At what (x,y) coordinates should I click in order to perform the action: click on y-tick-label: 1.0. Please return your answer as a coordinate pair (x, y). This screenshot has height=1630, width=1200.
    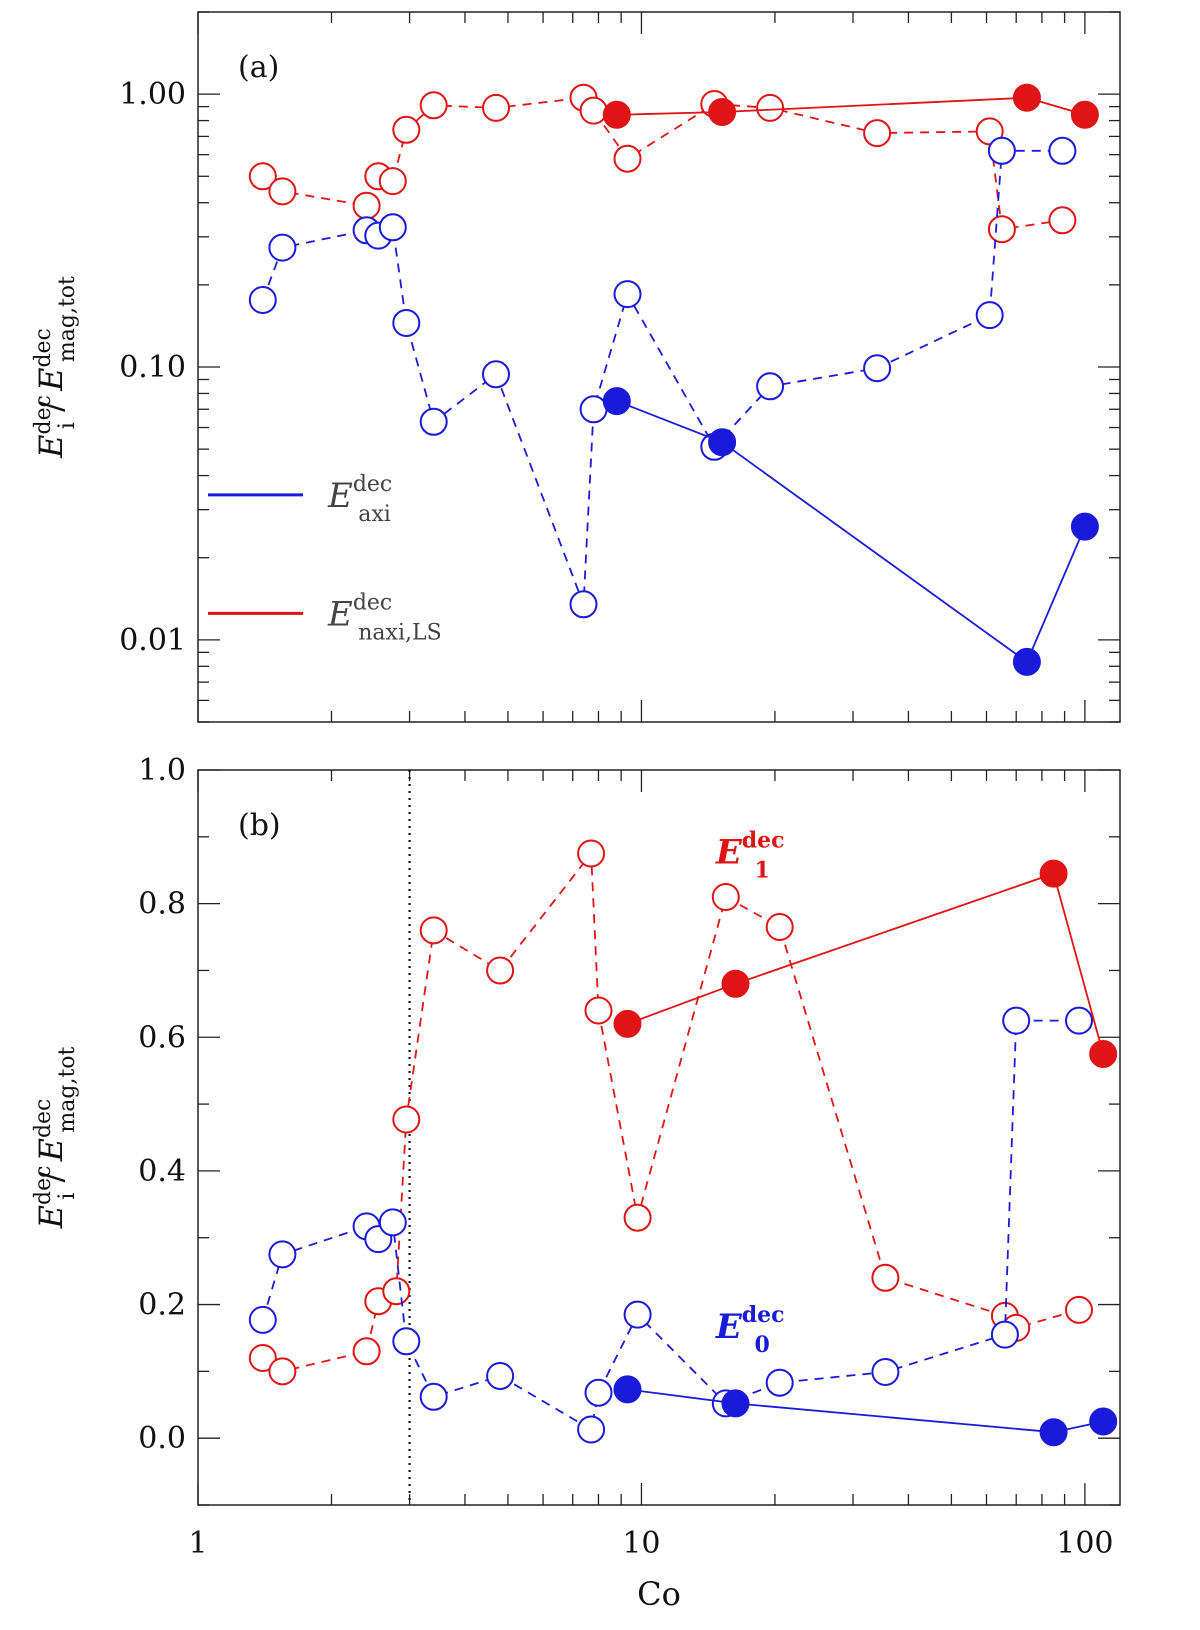
    Looking at the image, I should click on (162, 770).